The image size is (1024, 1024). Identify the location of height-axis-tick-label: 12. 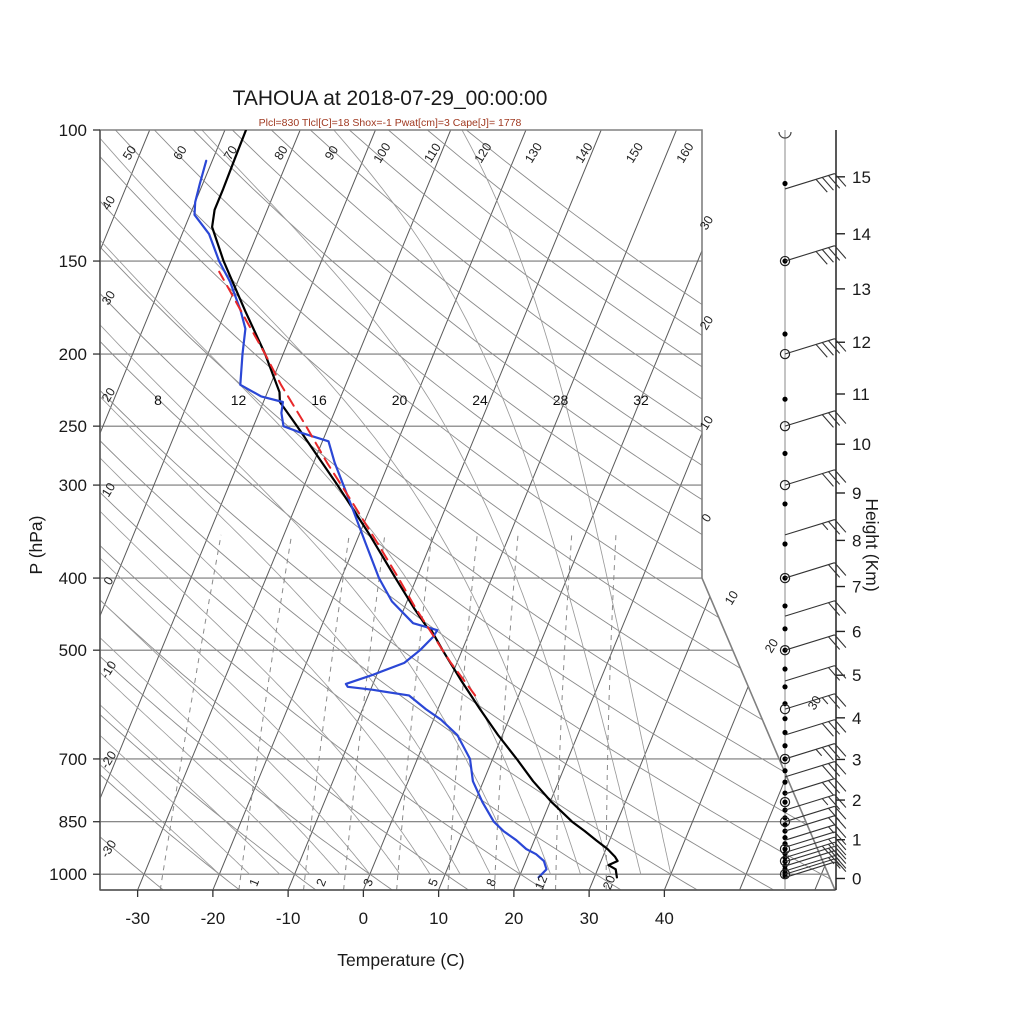
(861, 342).